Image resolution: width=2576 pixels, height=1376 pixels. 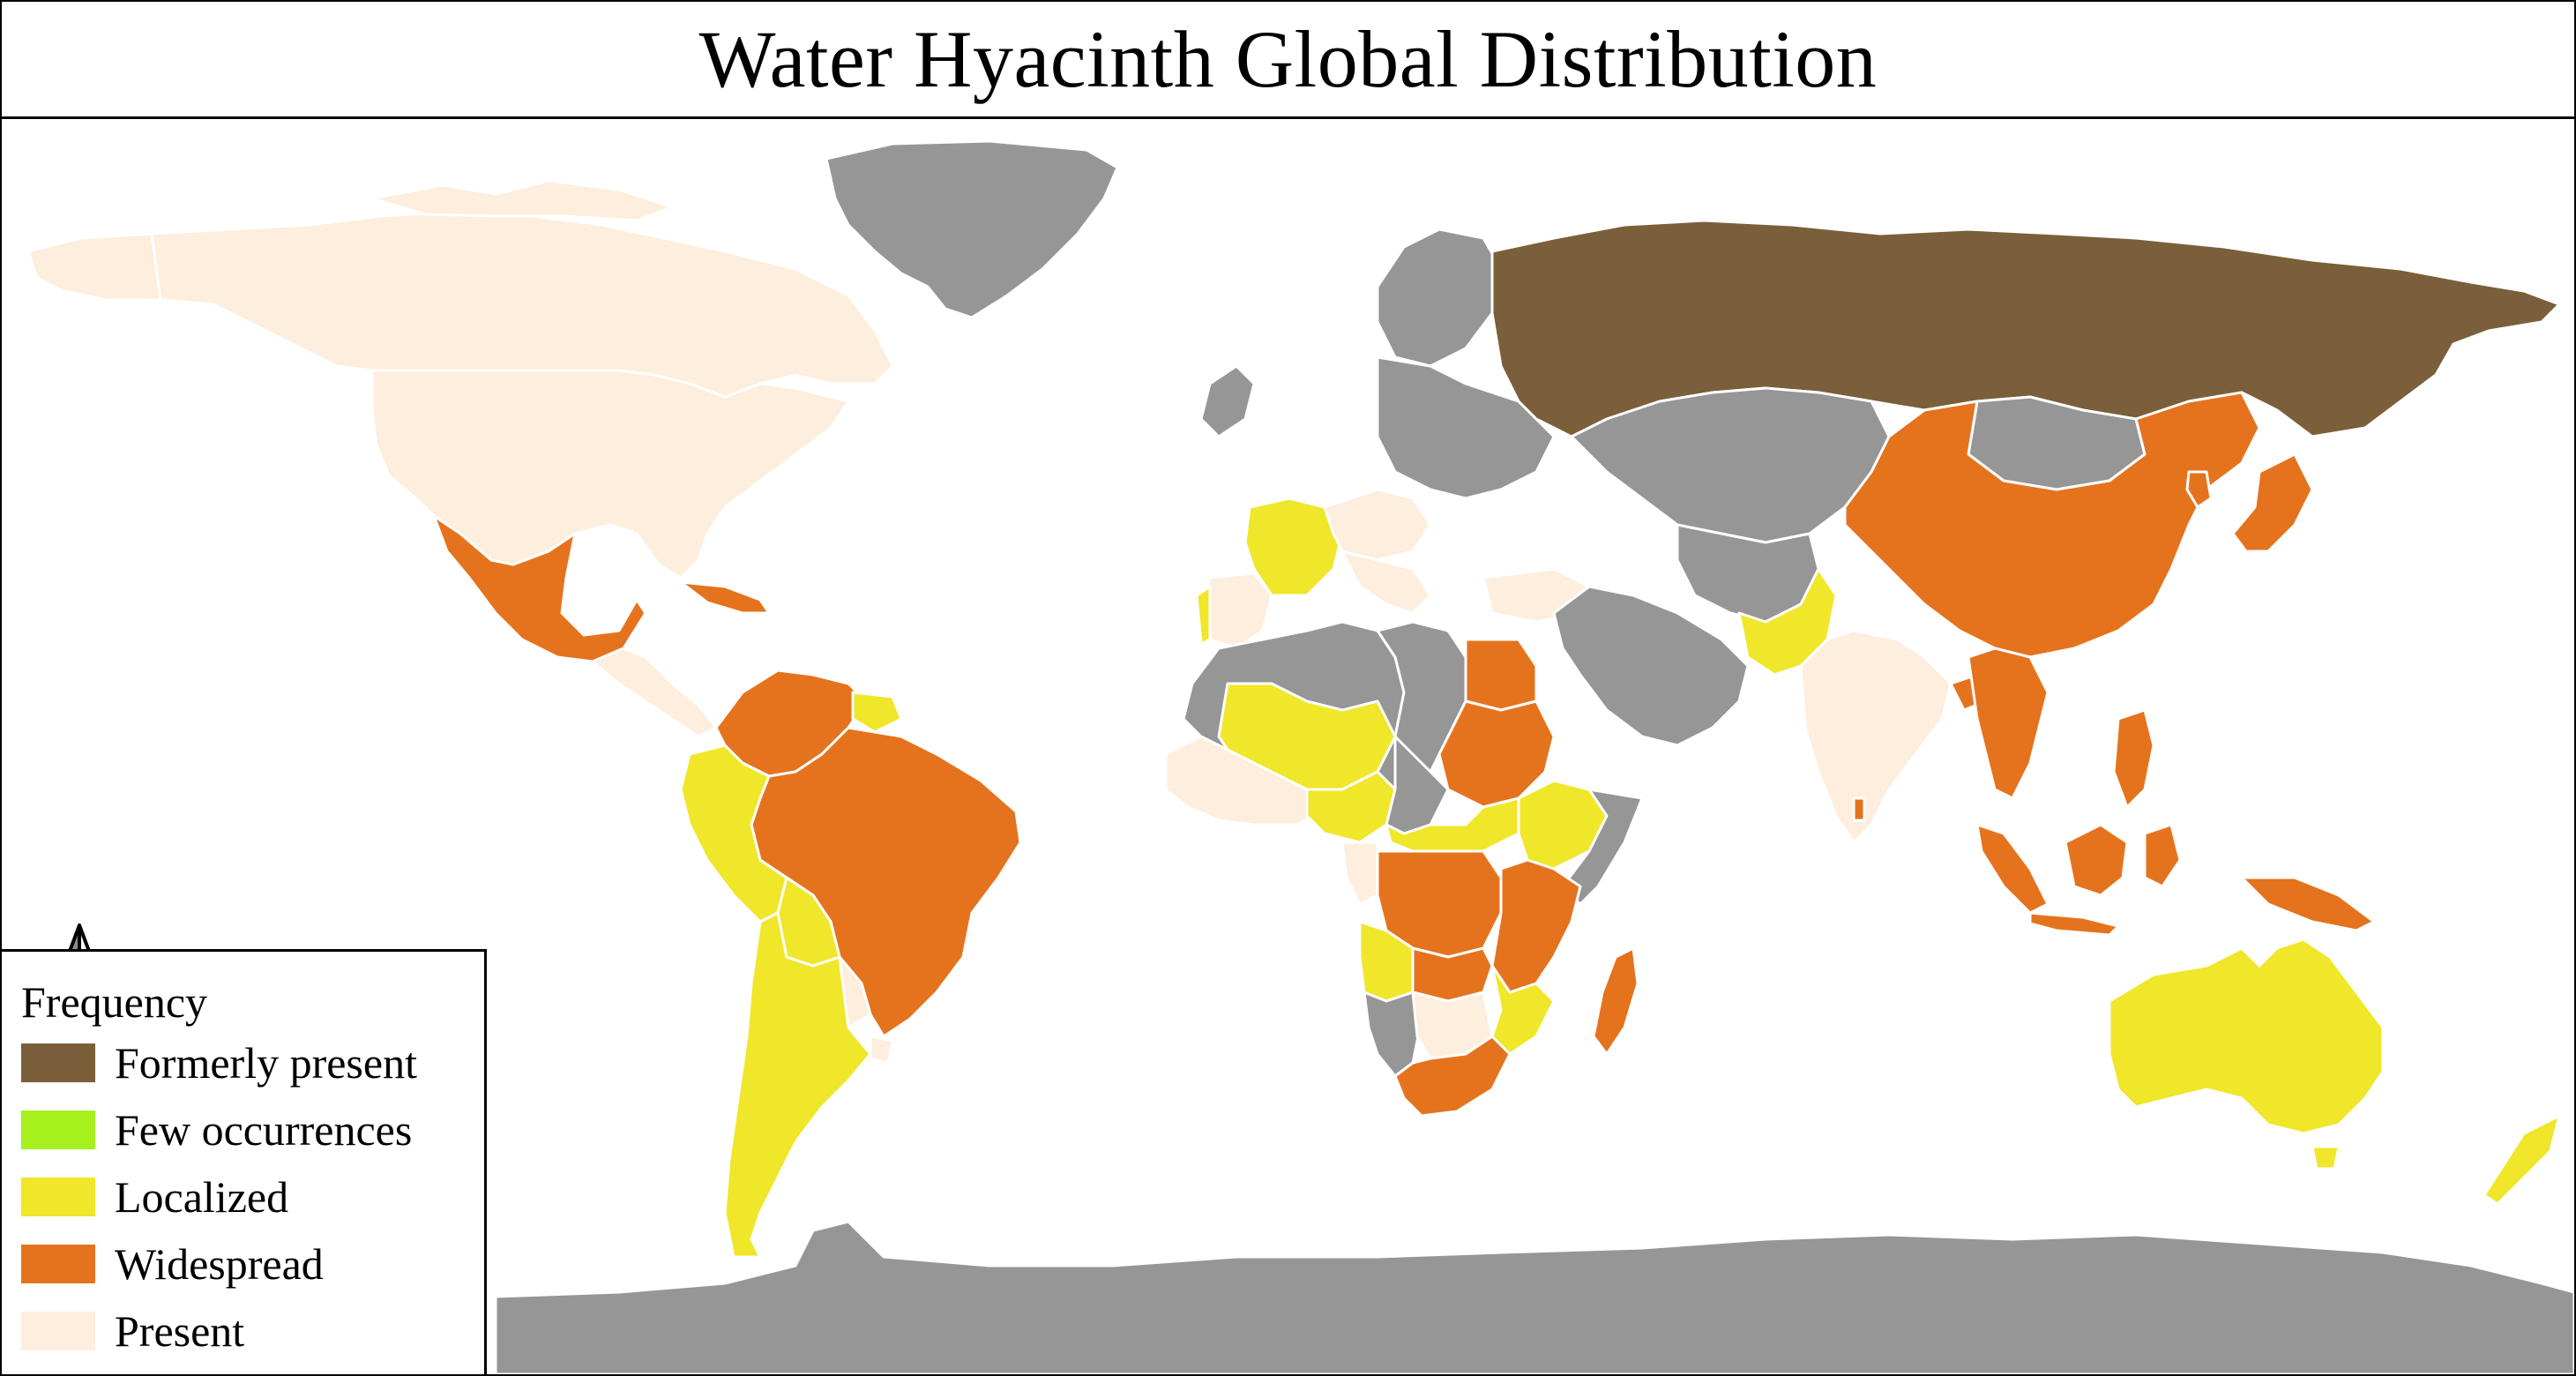 I want to click on region-uk, so click(x=1227, y=401).